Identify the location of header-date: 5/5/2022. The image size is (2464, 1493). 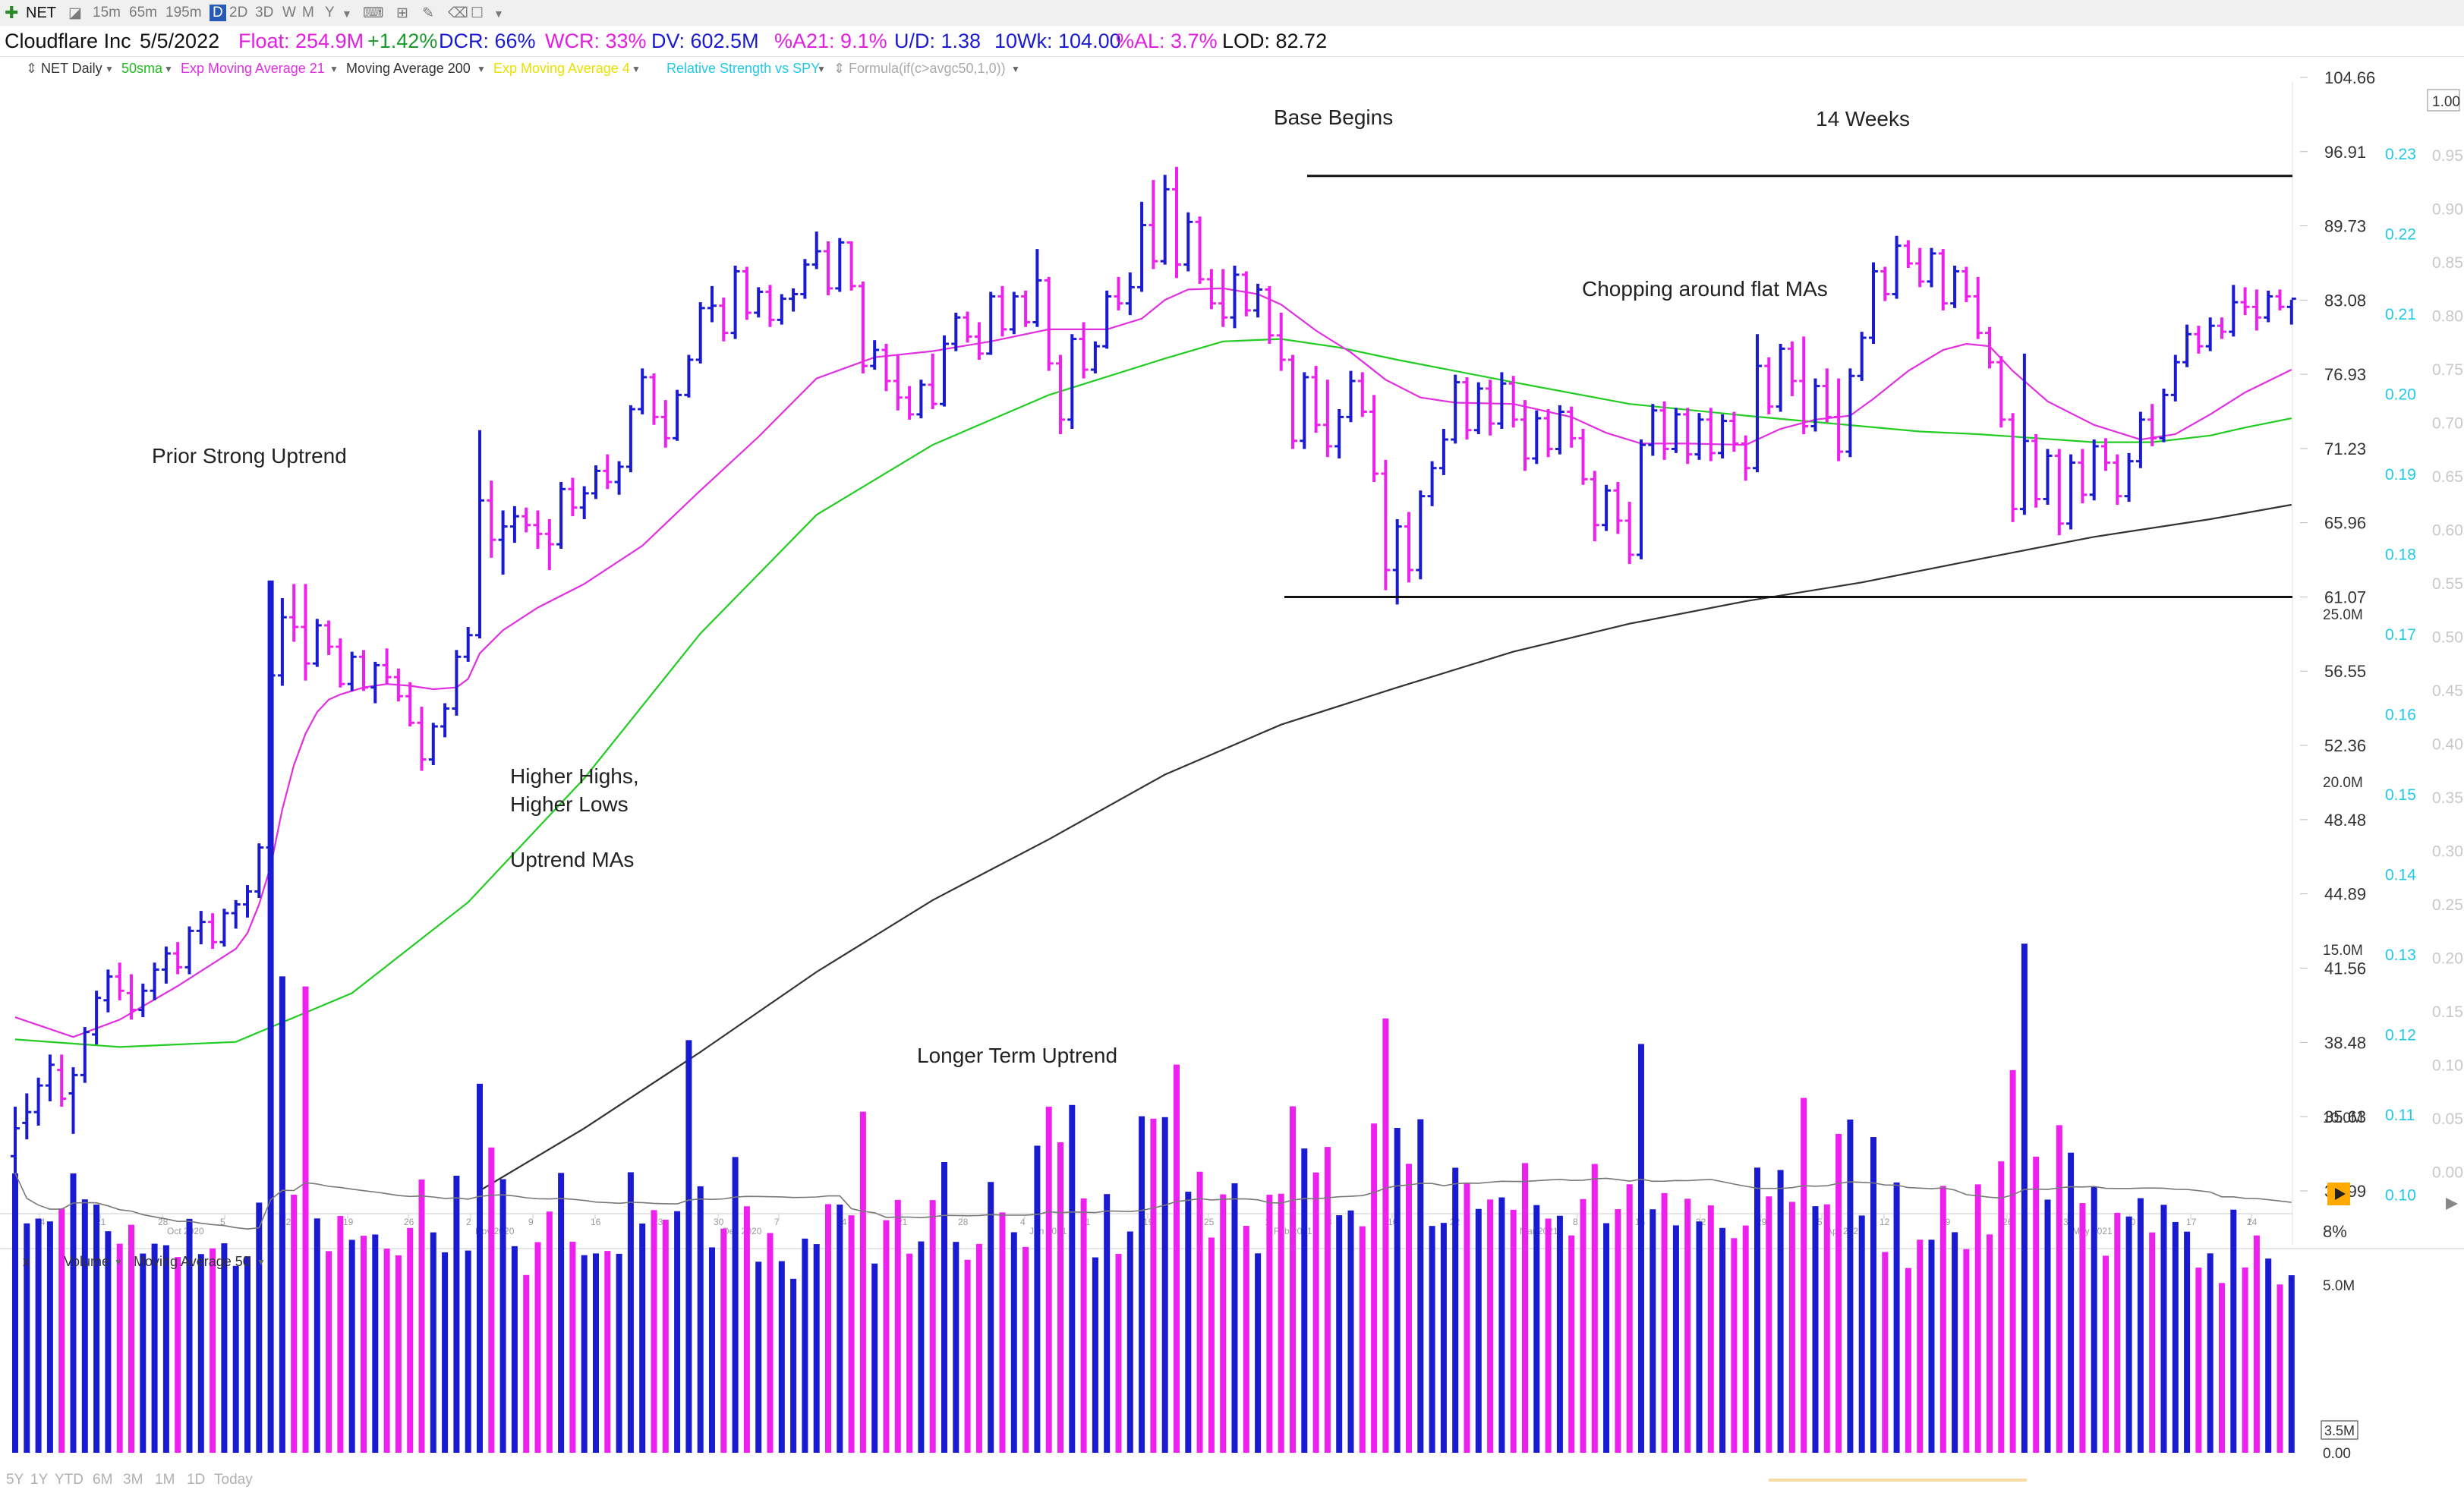
(180, 41).